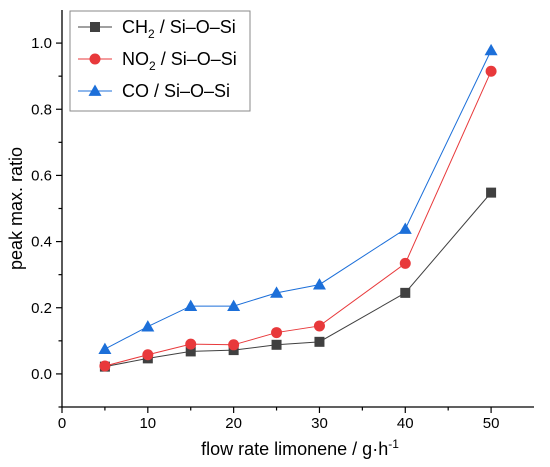  What do you see at coordinates (393, 444) in the screenshot?
I see `x-axis-title-superscript: -1` at bounding box center [393, 444].